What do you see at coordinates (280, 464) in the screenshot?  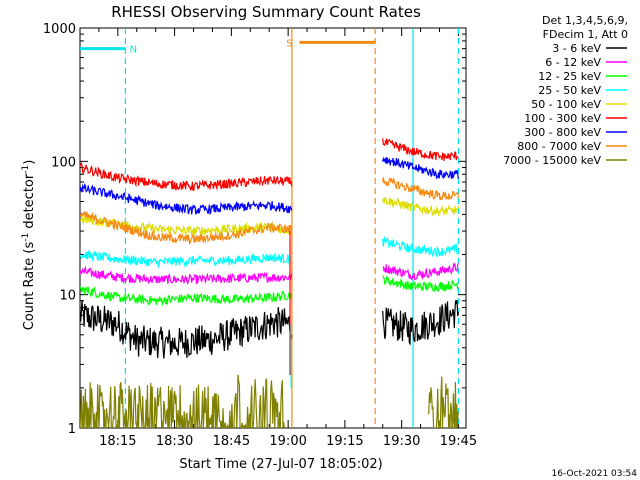 I see `x-axis-label: Start Time (27-Jul-07 18:05:02)` at bounding box center [280, 464].